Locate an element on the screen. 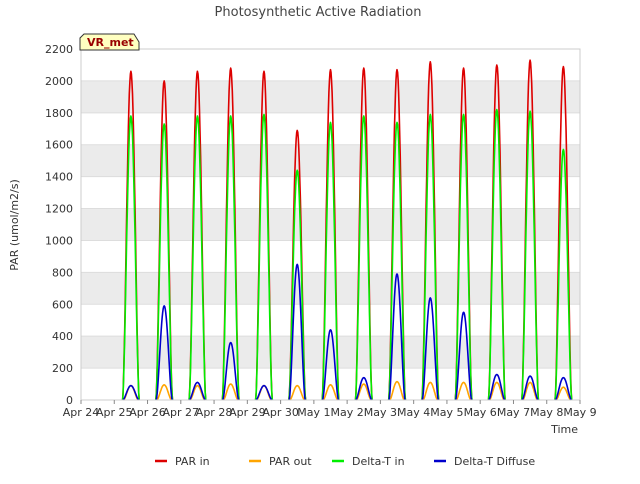  y-tick-label: 1000 is located at coordinates (59, 240).